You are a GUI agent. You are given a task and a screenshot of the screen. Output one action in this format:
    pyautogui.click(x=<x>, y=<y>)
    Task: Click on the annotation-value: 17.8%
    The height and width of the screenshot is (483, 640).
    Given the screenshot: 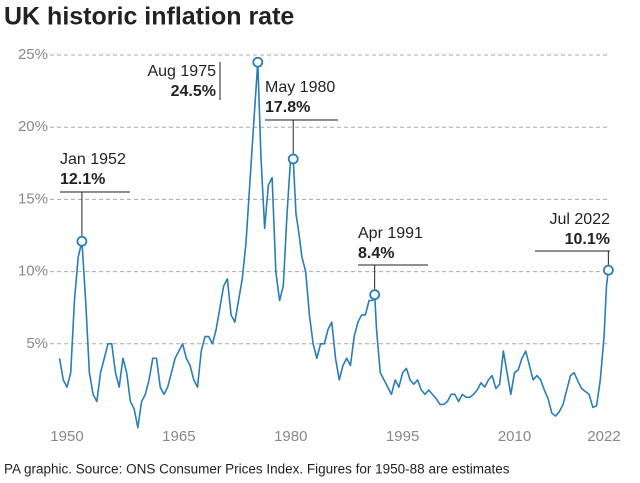 What is the action you would take?
    pyautogui.click(x=287, y=107)
    